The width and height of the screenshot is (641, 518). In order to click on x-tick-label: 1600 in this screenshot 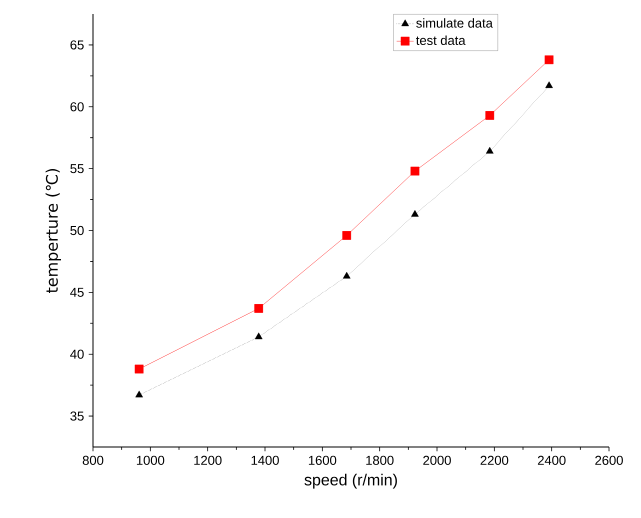, I will do `click(322, 460)`.